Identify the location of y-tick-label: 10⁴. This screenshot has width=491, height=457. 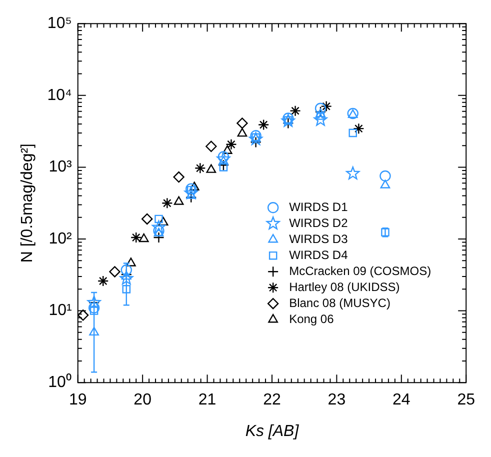
(59, 95).